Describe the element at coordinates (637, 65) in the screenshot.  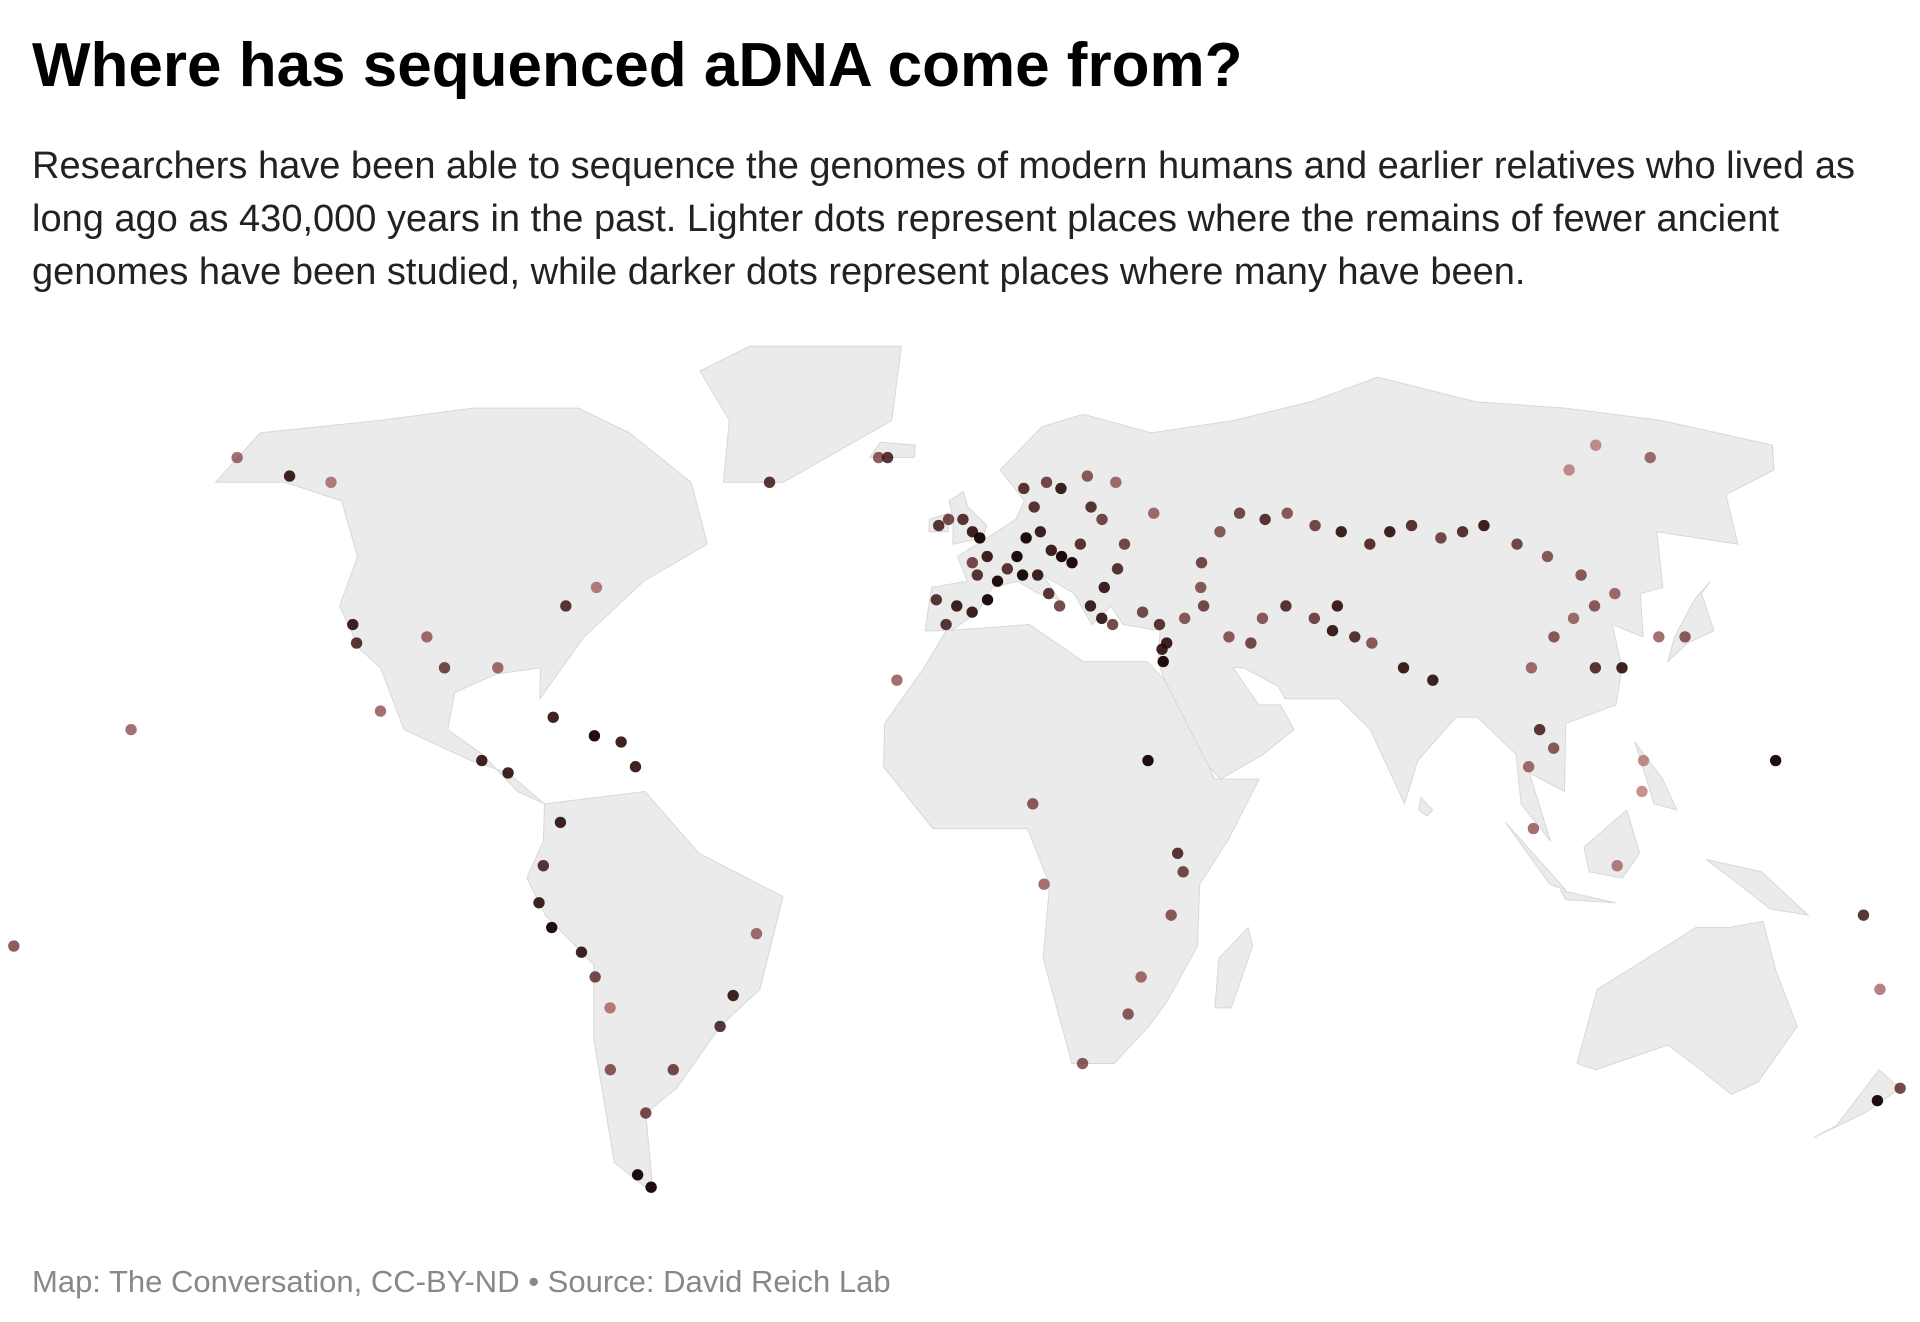
I see `title: Where has sequenced aDNA come from?` at that location.